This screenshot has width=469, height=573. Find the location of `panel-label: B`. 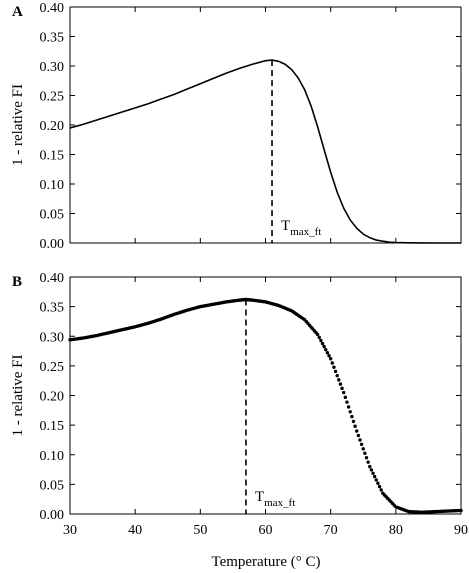

panel-label: B is located at coordinates (17, 282).